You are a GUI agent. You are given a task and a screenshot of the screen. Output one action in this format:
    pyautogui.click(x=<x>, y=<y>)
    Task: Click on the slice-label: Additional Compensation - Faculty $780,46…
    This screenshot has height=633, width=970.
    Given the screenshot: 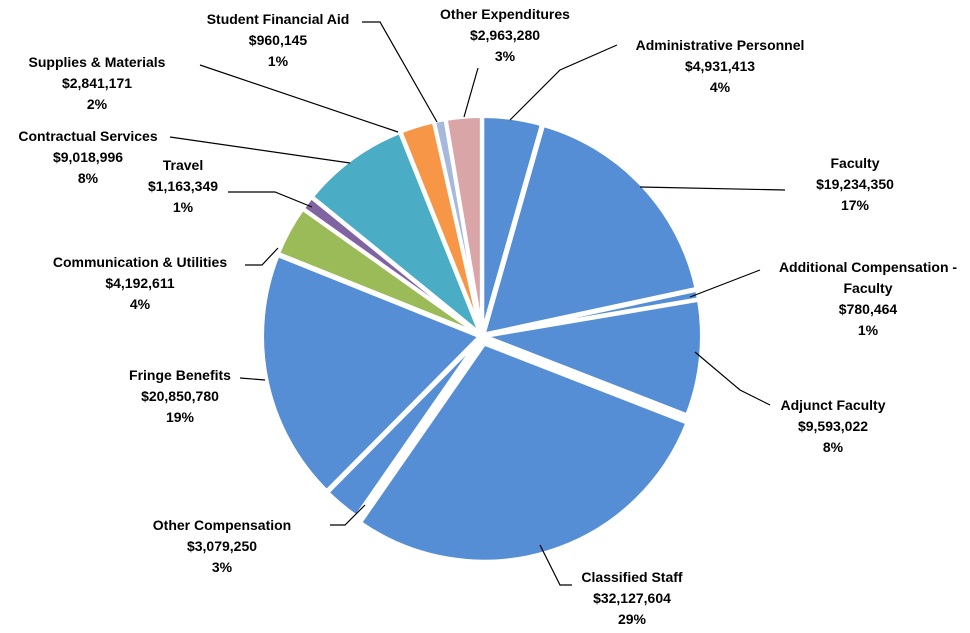 What is the action you would take?
    pyautogui.click(x=866, y=299)
    